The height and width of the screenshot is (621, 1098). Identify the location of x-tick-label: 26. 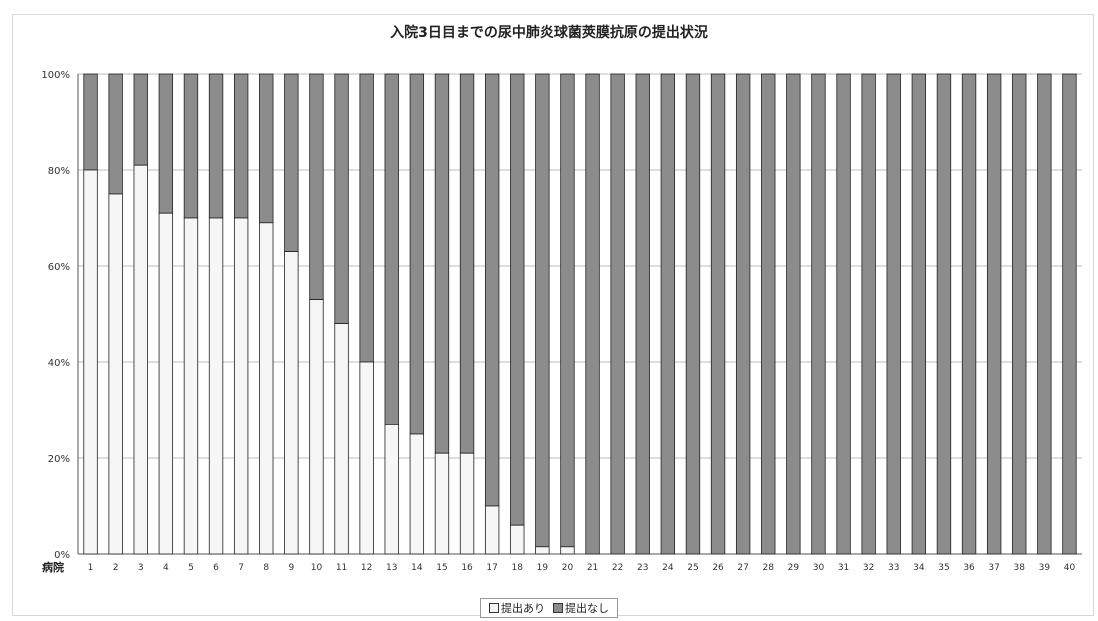
(718, 568).